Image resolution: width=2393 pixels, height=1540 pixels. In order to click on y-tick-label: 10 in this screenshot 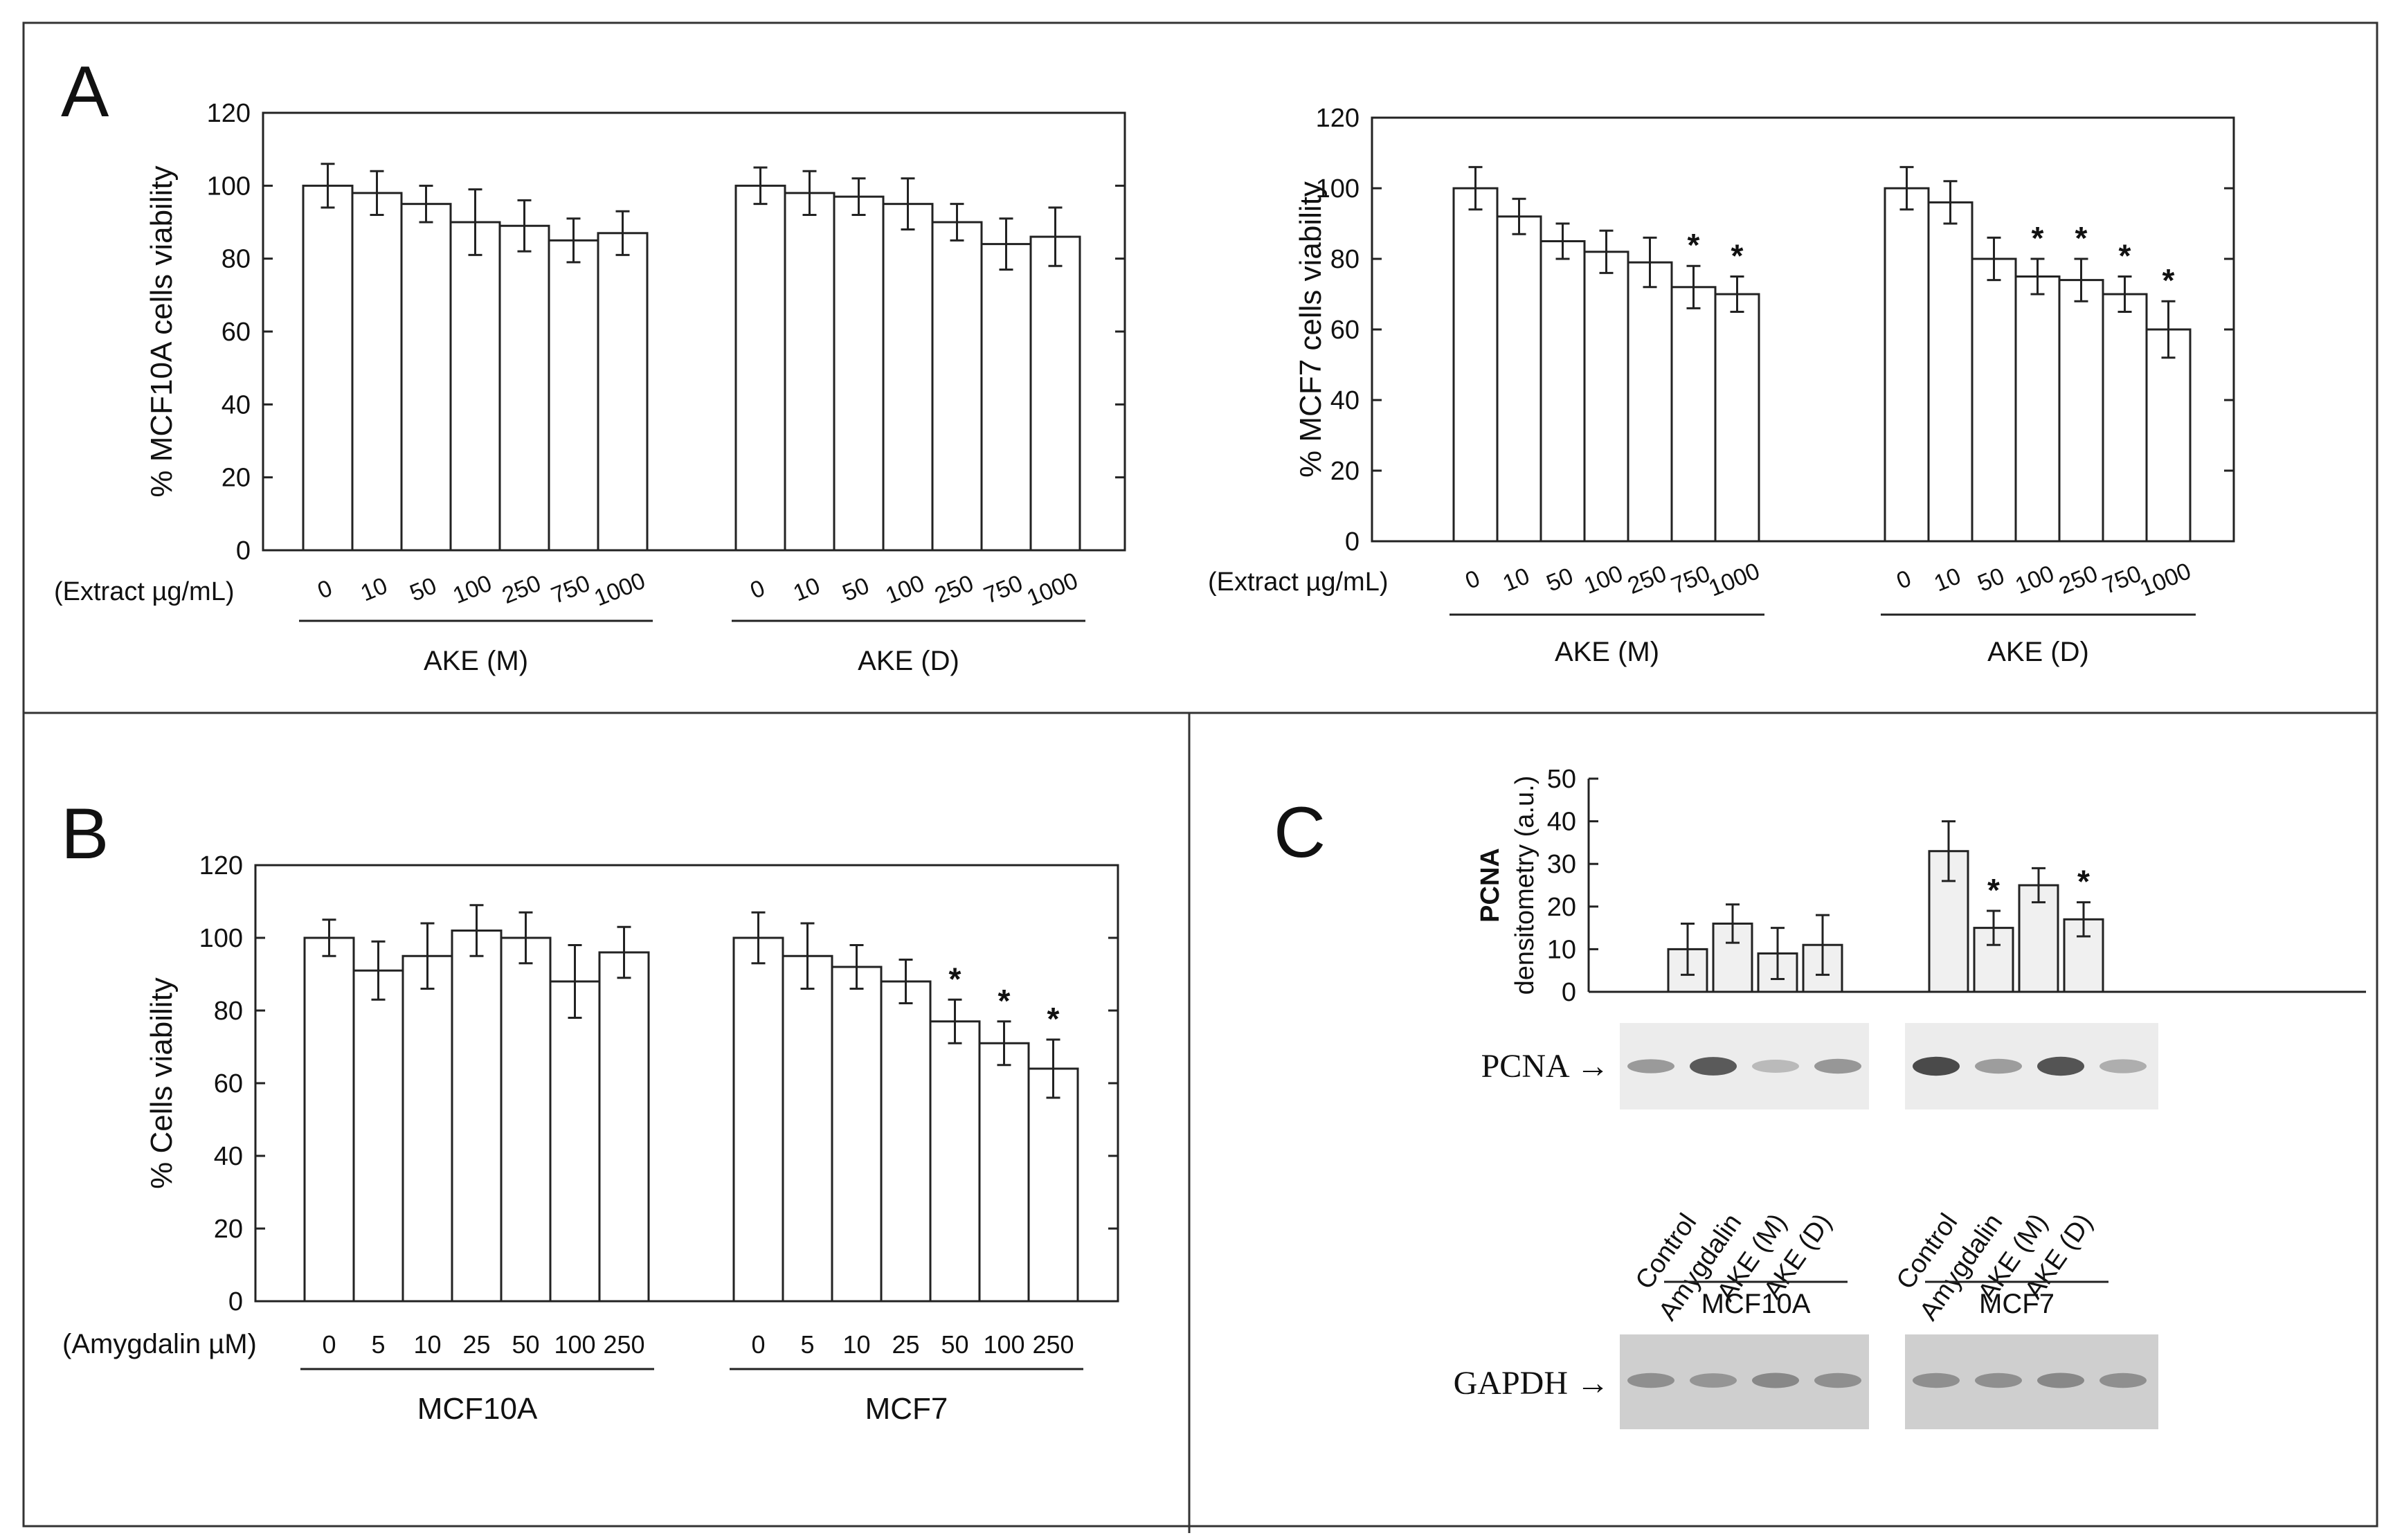, I will do `click(1561, 949)`.